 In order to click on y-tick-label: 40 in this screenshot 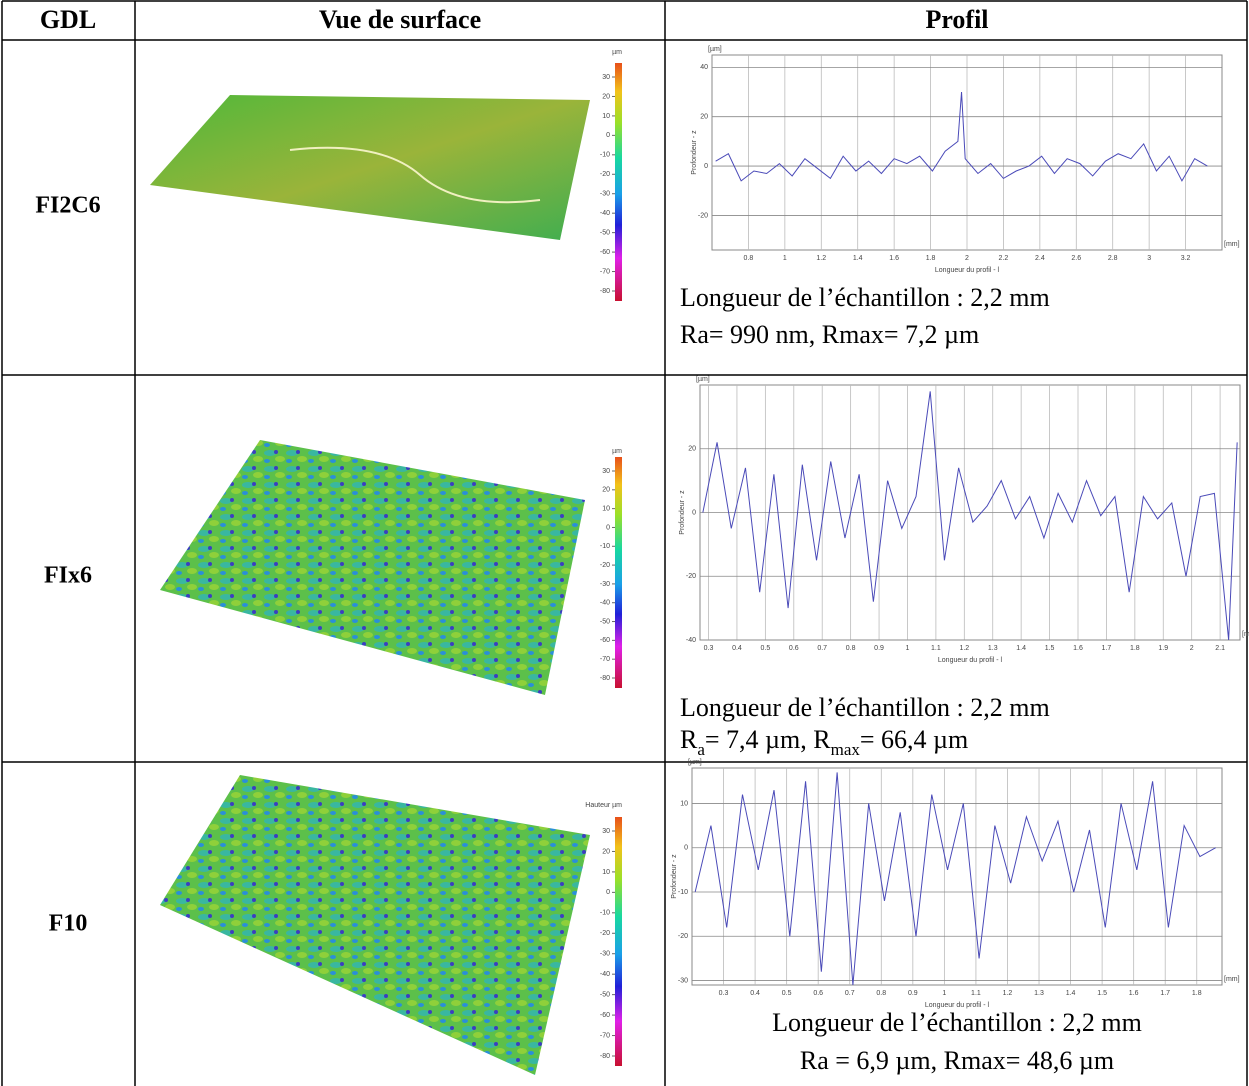, I will do `click(704, 67)`.